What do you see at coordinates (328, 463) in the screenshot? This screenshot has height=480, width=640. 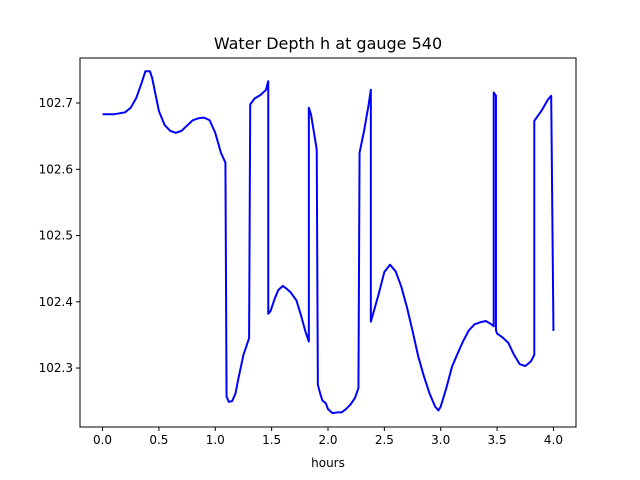 I see `x-axis-label: hours` at bounding box center [328, 463].